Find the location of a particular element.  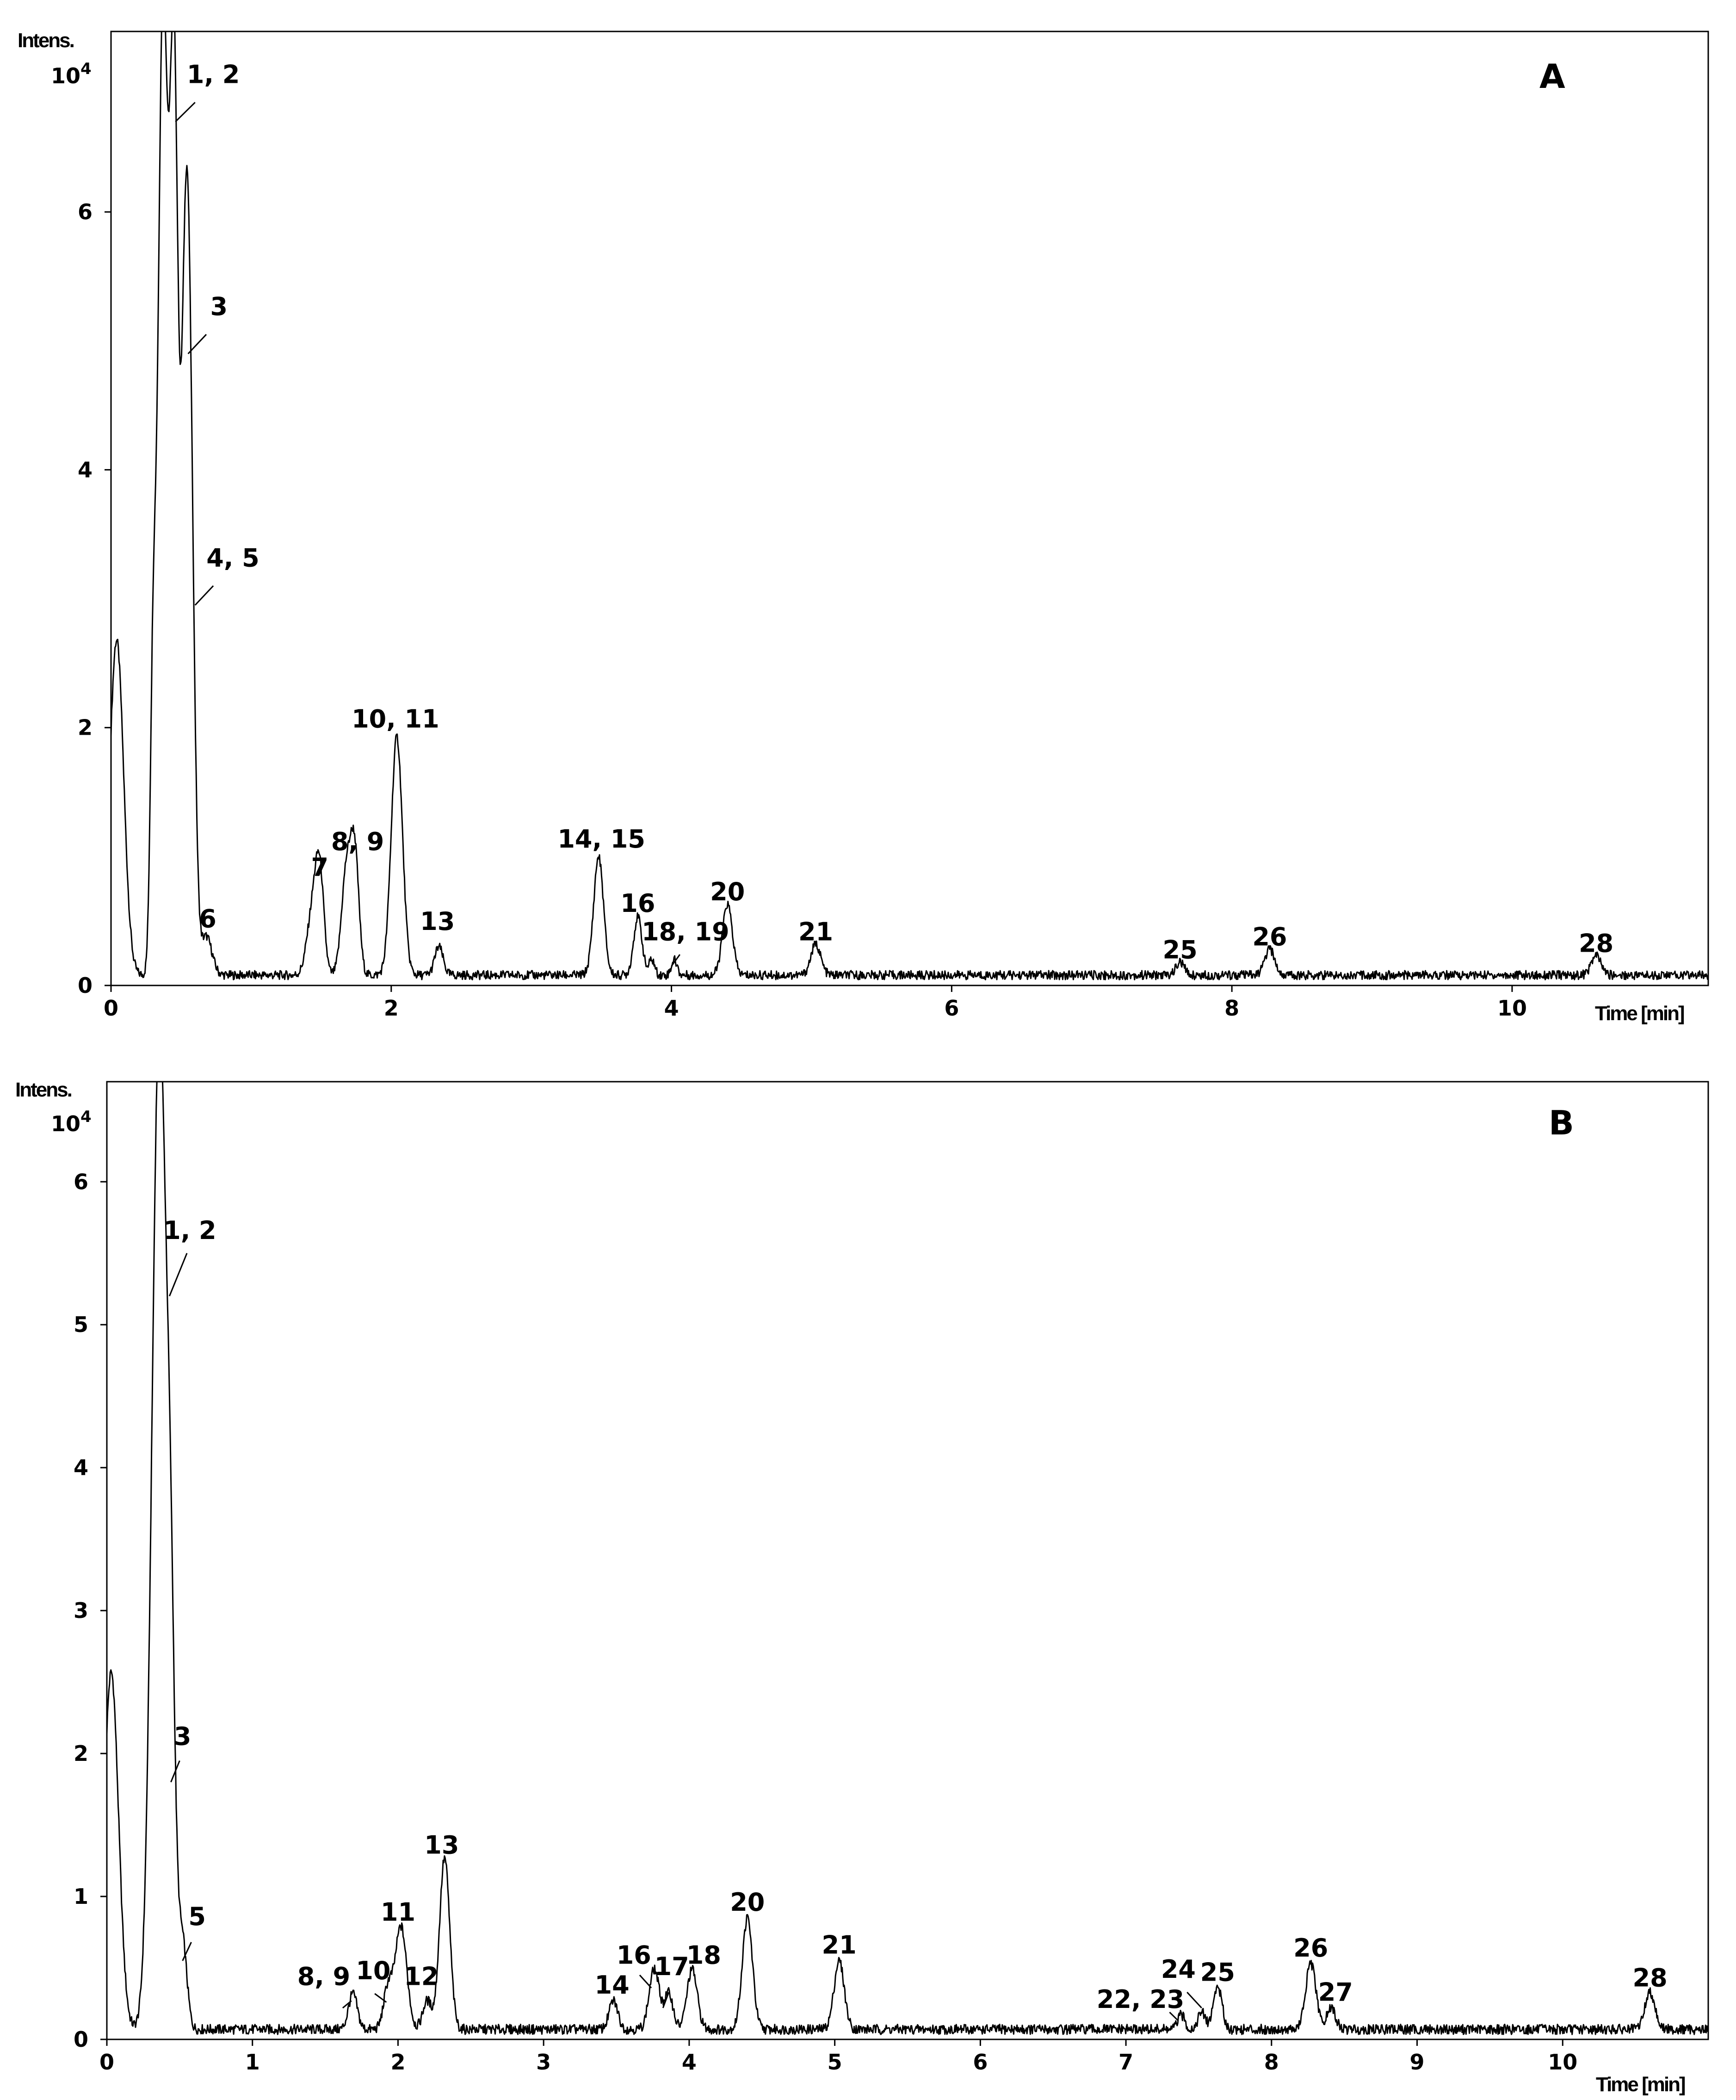

x-tick-label: 3 is located at coordinates (543, 2062).